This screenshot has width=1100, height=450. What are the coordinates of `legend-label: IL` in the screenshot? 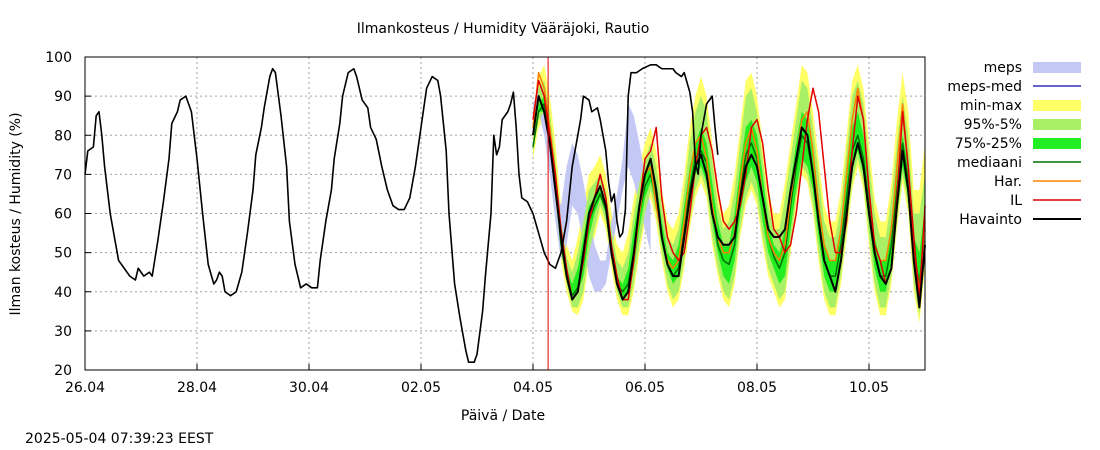 It's located at (1016, 201).